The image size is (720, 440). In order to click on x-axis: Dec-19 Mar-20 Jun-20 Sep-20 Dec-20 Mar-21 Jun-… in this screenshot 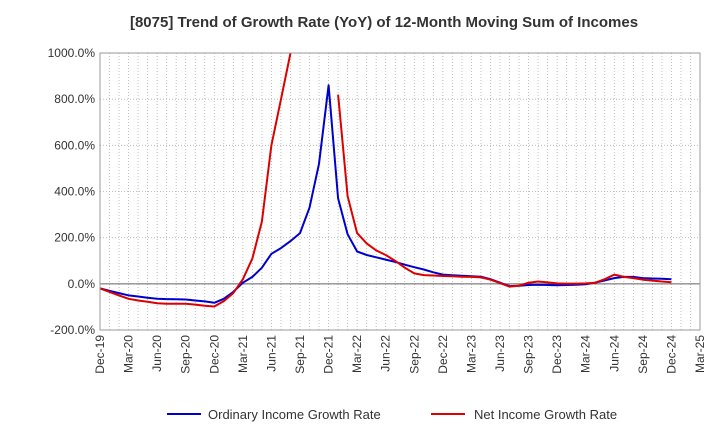, I will do `click(400, 354)`.